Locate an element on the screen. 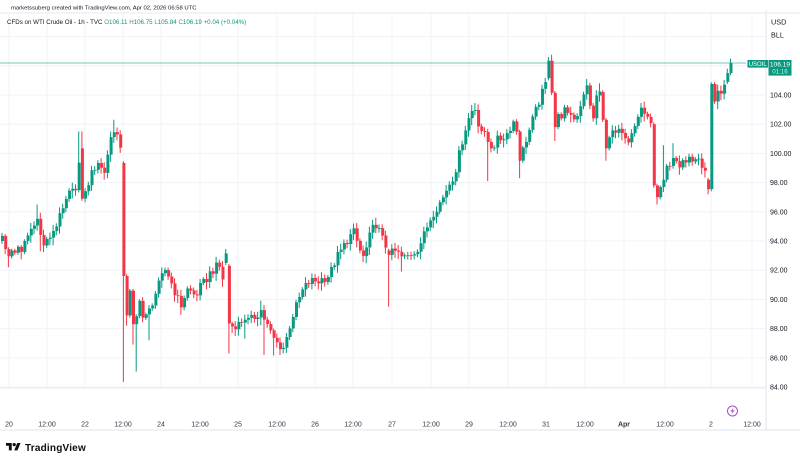 The width and height of the screenshot is (800, 462). svg-text: 106.19 is located at coordinates (780, 64).